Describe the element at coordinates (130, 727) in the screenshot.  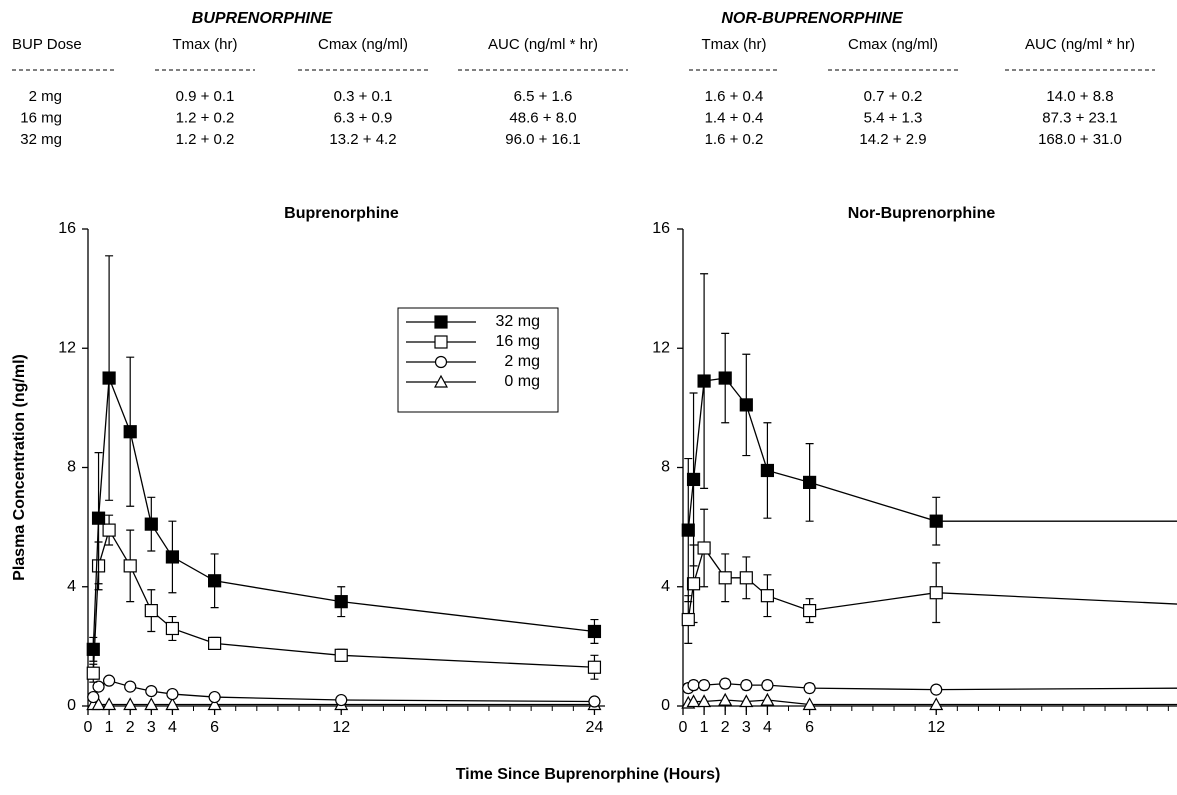
I see `x-tick-label: 2` at that location.